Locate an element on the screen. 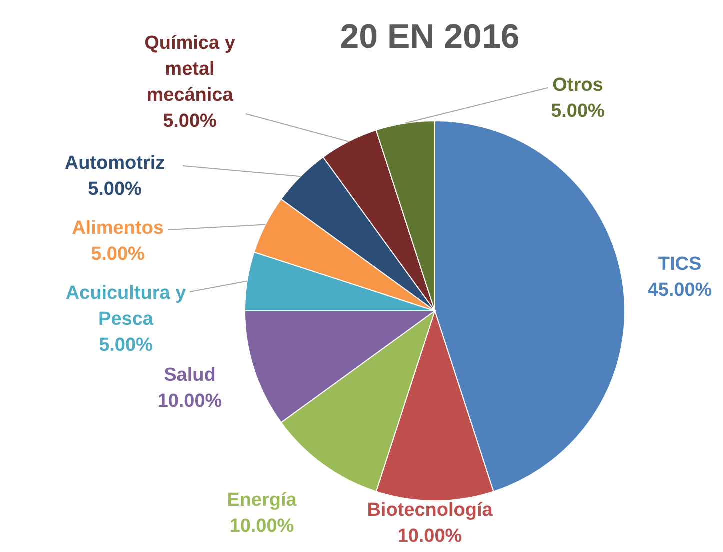 The width and height of the screenshot is (723, 552). slice-label: Automotriz is located at coordinates (115, 163).